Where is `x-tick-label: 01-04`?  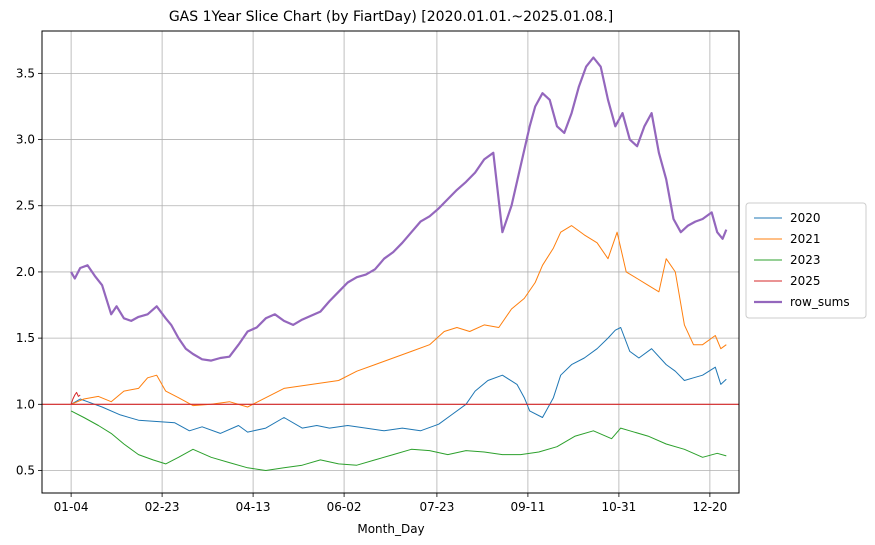 x-tick-label: 01-04 is located at coordinates (71, 507).